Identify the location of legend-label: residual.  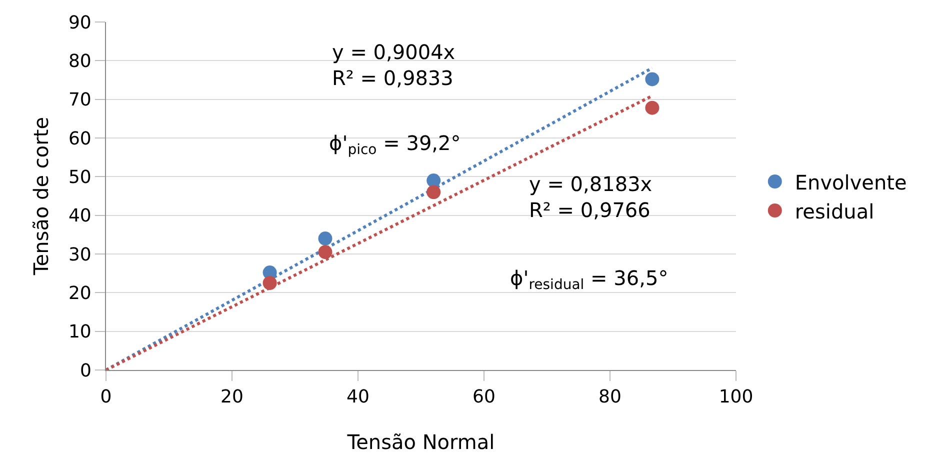
(834, 211).